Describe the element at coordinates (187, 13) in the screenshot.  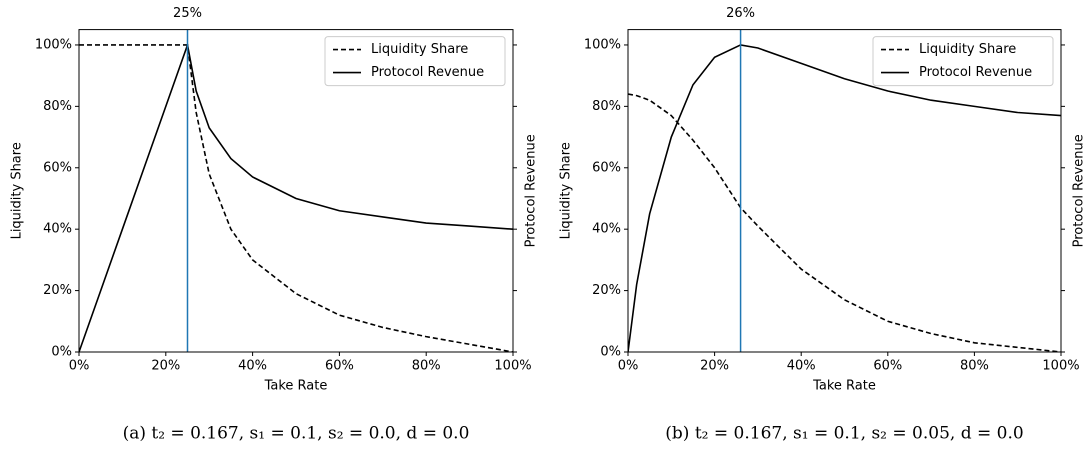
I see `annotation-label: 25%` at that location.